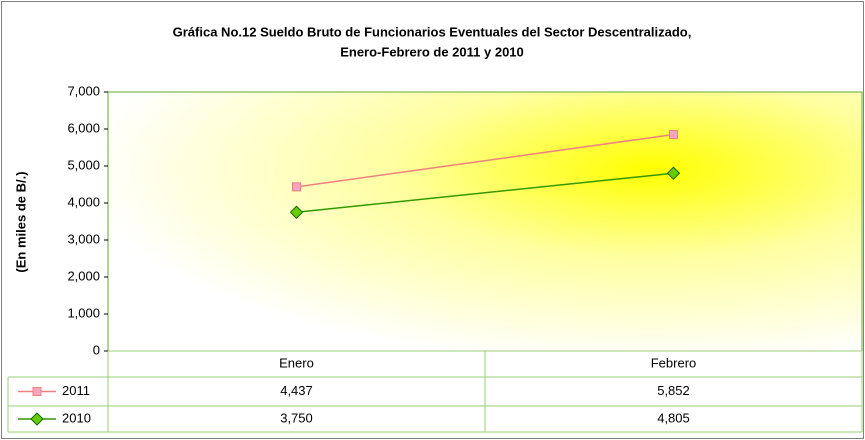  Describe the element at coordinates (673, 390) in the screenshot. I see `data-label: 5,852` at that location.